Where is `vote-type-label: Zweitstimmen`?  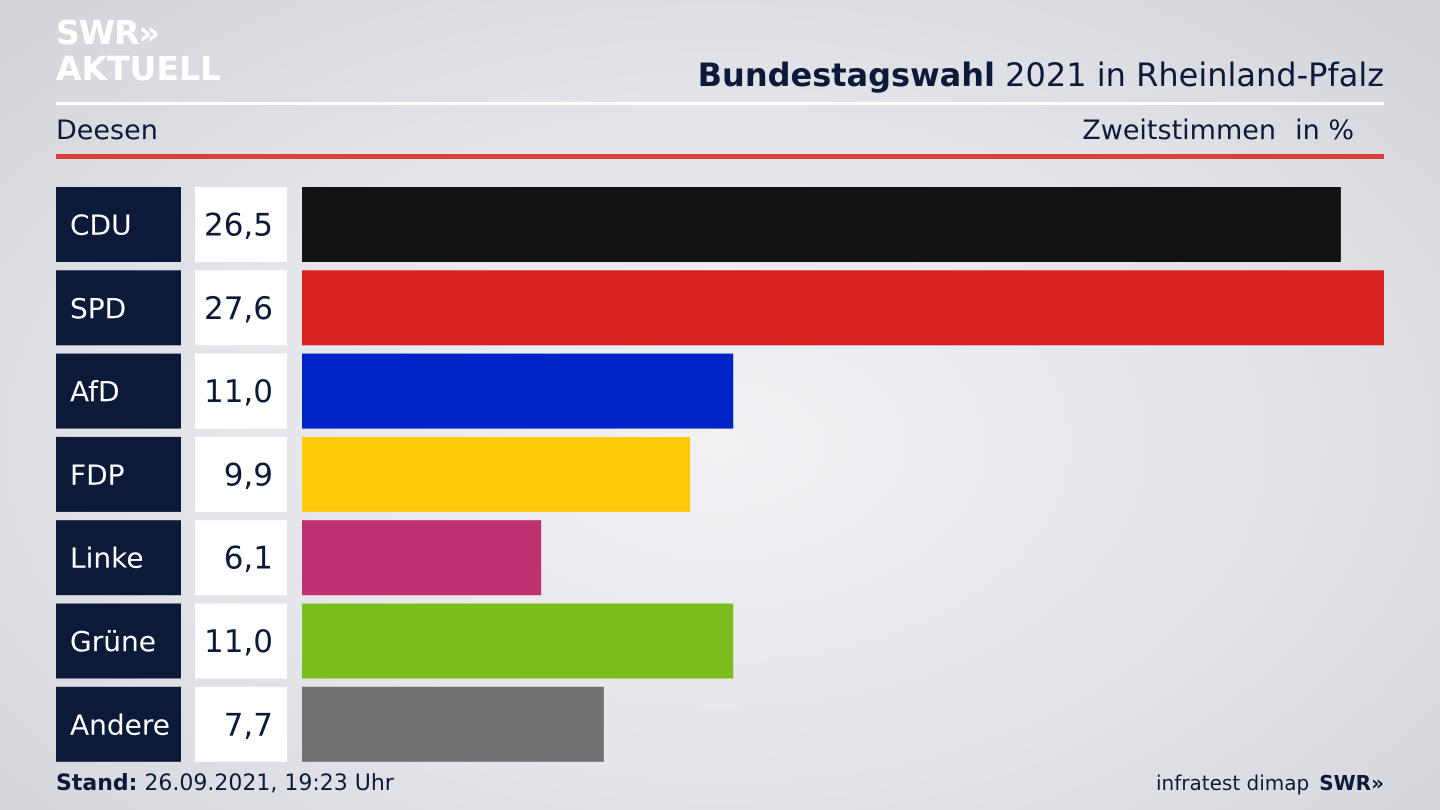
vote-type-label: Zweitstimmen is located at coordinates (1179, 130).